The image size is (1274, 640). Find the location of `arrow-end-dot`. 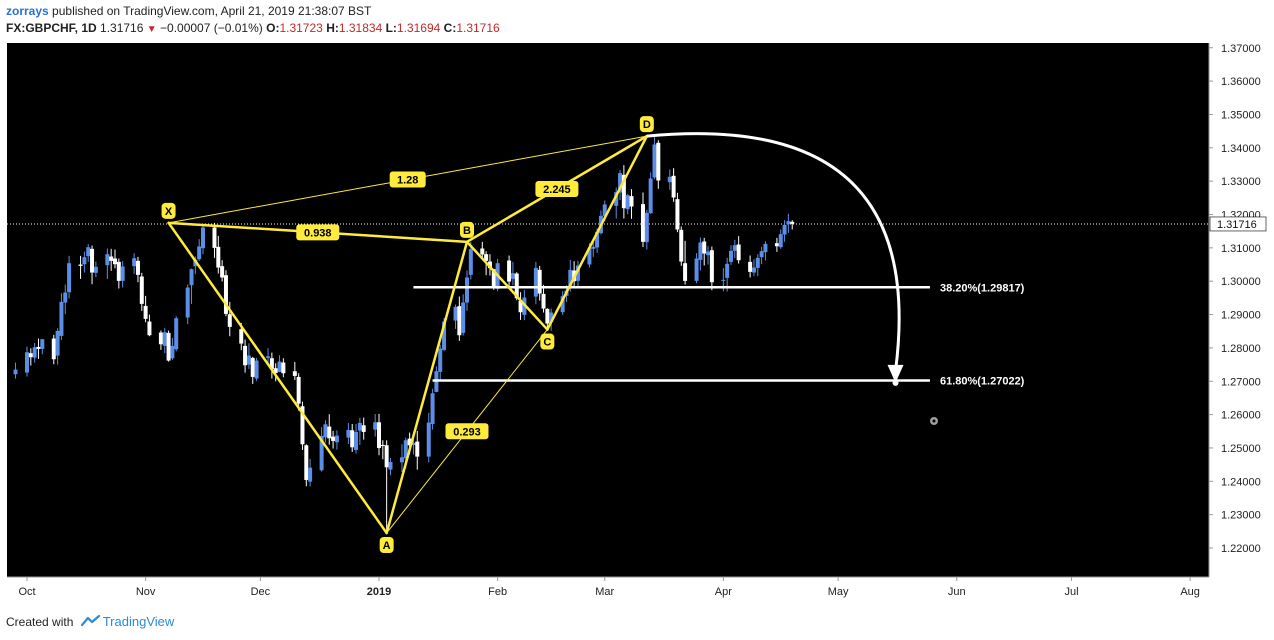

arrow-end-dot is located at coordinates (895, 382).